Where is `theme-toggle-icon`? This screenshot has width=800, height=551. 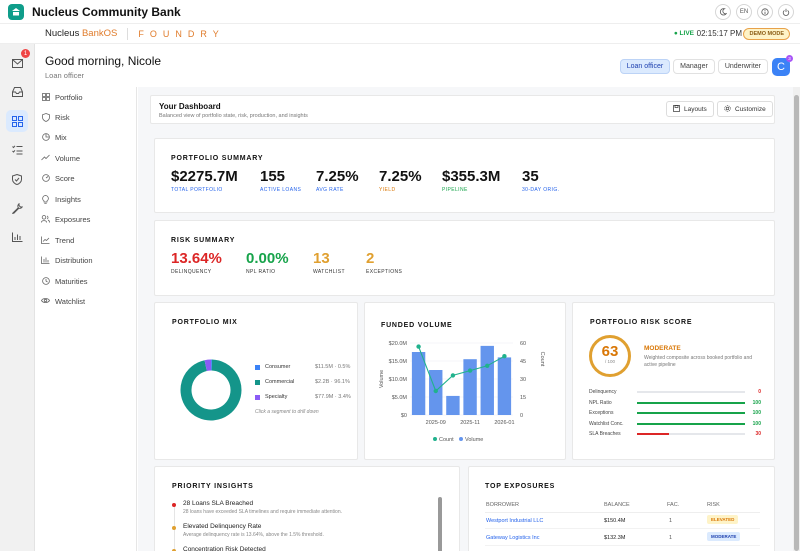 theme-toggle-icon is located at coordinates (723, 12).